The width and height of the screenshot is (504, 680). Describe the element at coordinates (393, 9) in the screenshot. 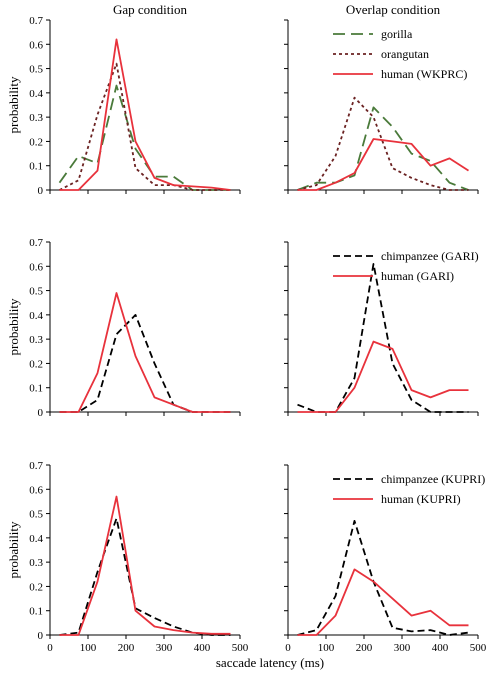

I see `column-title-overlap: Overlap condition` at that location.